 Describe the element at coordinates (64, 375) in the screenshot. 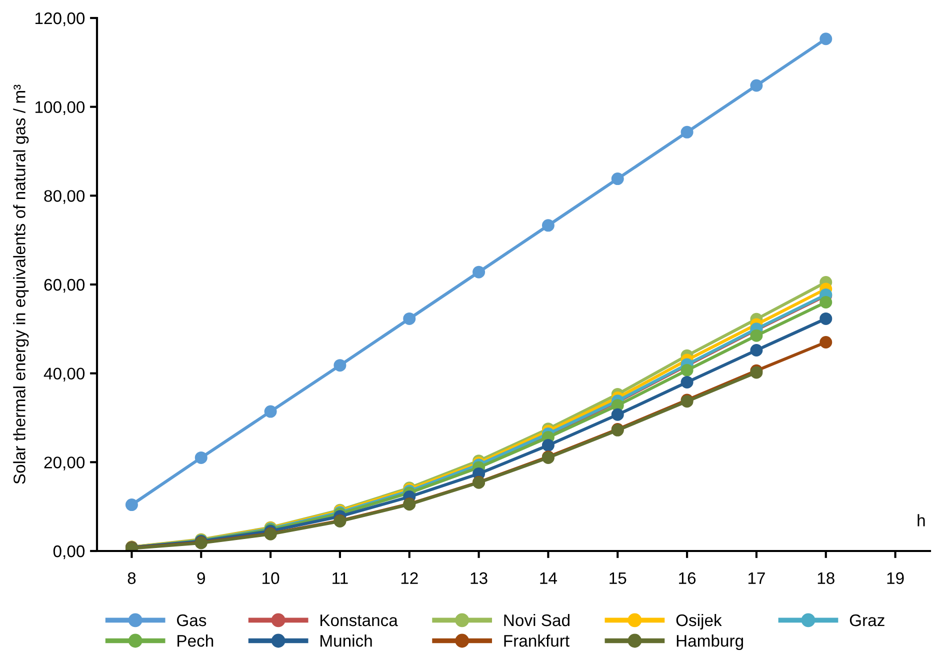

I see `y-tick-label: 40,00` at that location.